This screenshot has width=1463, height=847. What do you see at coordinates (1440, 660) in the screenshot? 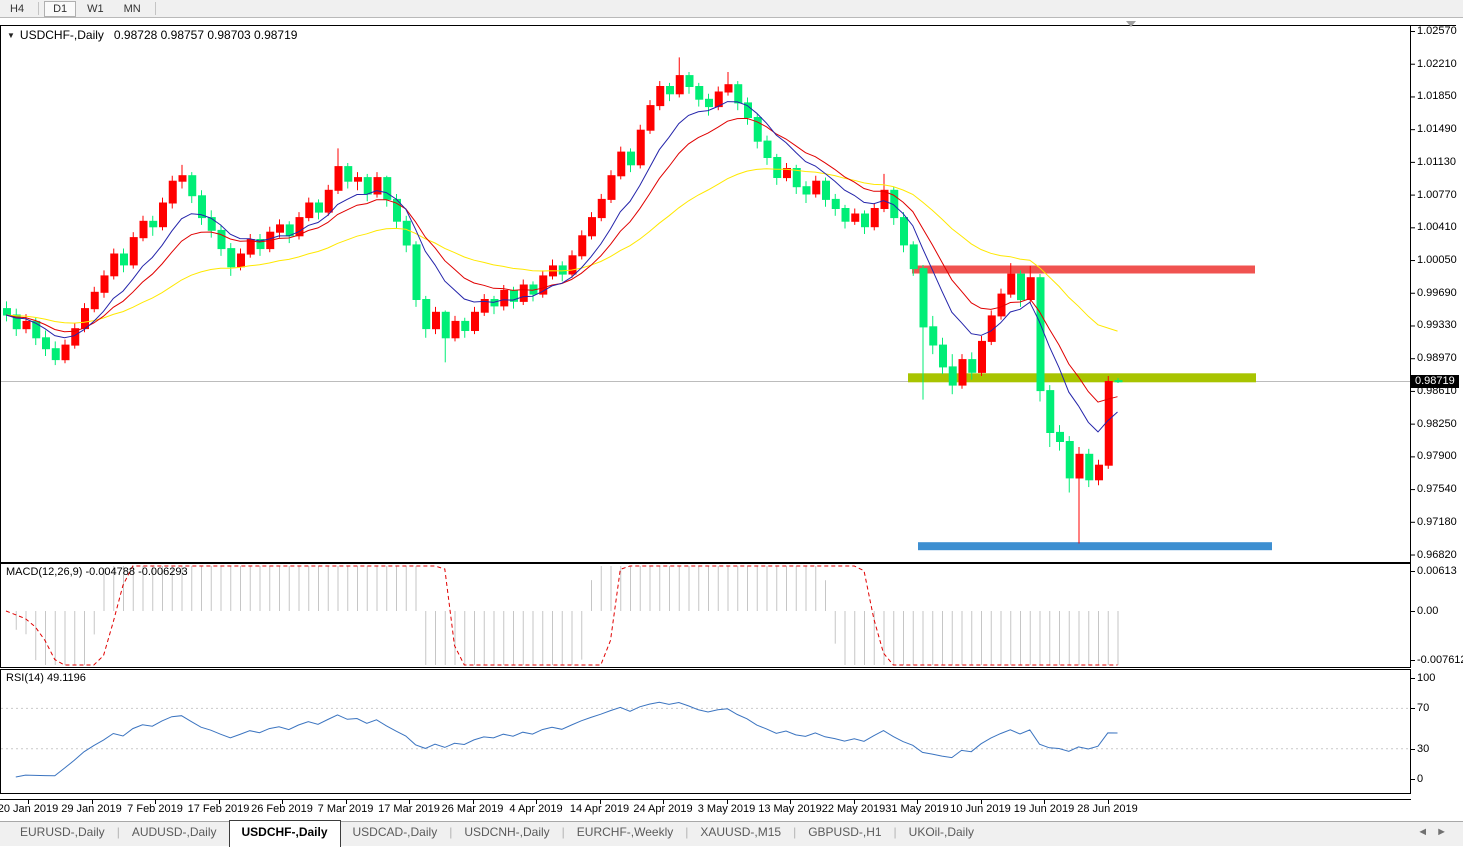
I see `macd-scale-label: -0.007612` at bounding box center [1440, 660].